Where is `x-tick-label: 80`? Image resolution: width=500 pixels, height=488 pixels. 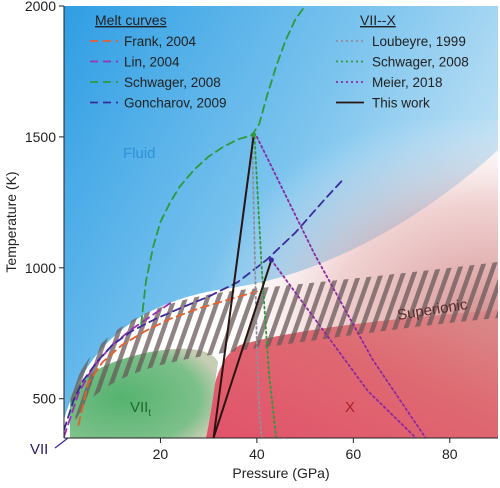 x-tick-label: 80 is located at coordinates (450, 454).